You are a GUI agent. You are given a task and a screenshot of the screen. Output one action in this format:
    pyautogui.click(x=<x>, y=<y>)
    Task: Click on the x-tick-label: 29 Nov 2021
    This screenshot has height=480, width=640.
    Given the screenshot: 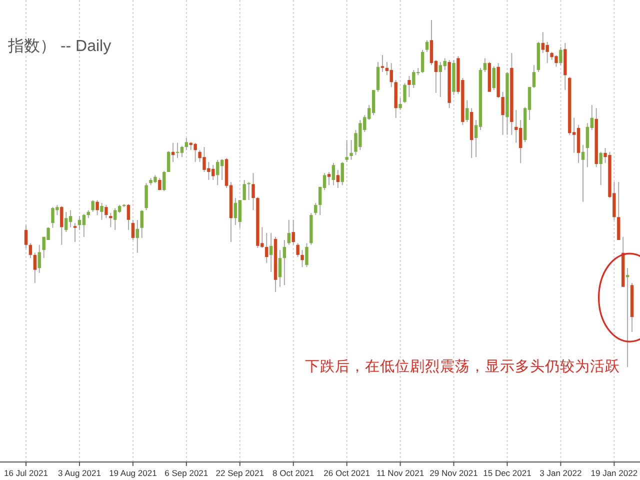 What is the action you would take?
    pyautogui.click(x=454, y=473)
    